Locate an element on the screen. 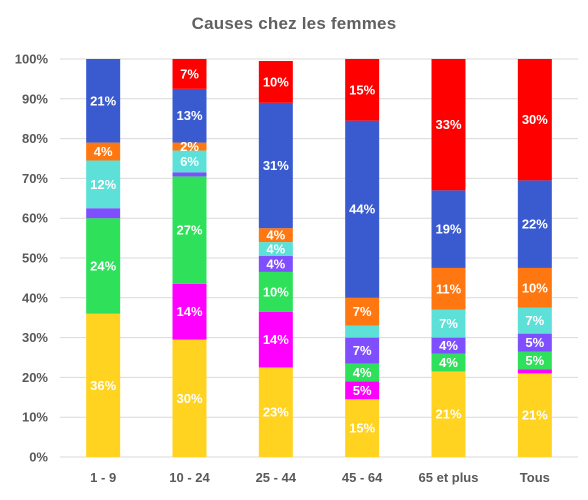 Image resolution: width=588 pixels, height=500 pixels. data-label: 12% is located at coordinates (103, 184).